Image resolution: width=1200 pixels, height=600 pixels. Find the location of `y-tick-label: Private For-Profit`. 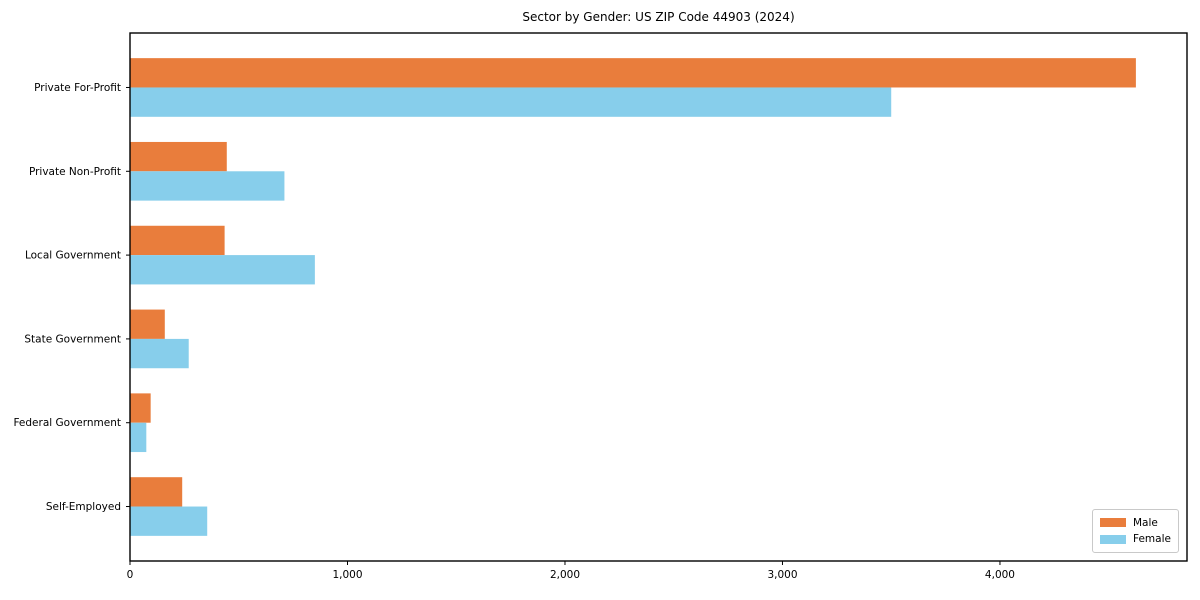

y-tick-label: Private For-Profit is located at coordinates (77, 88).